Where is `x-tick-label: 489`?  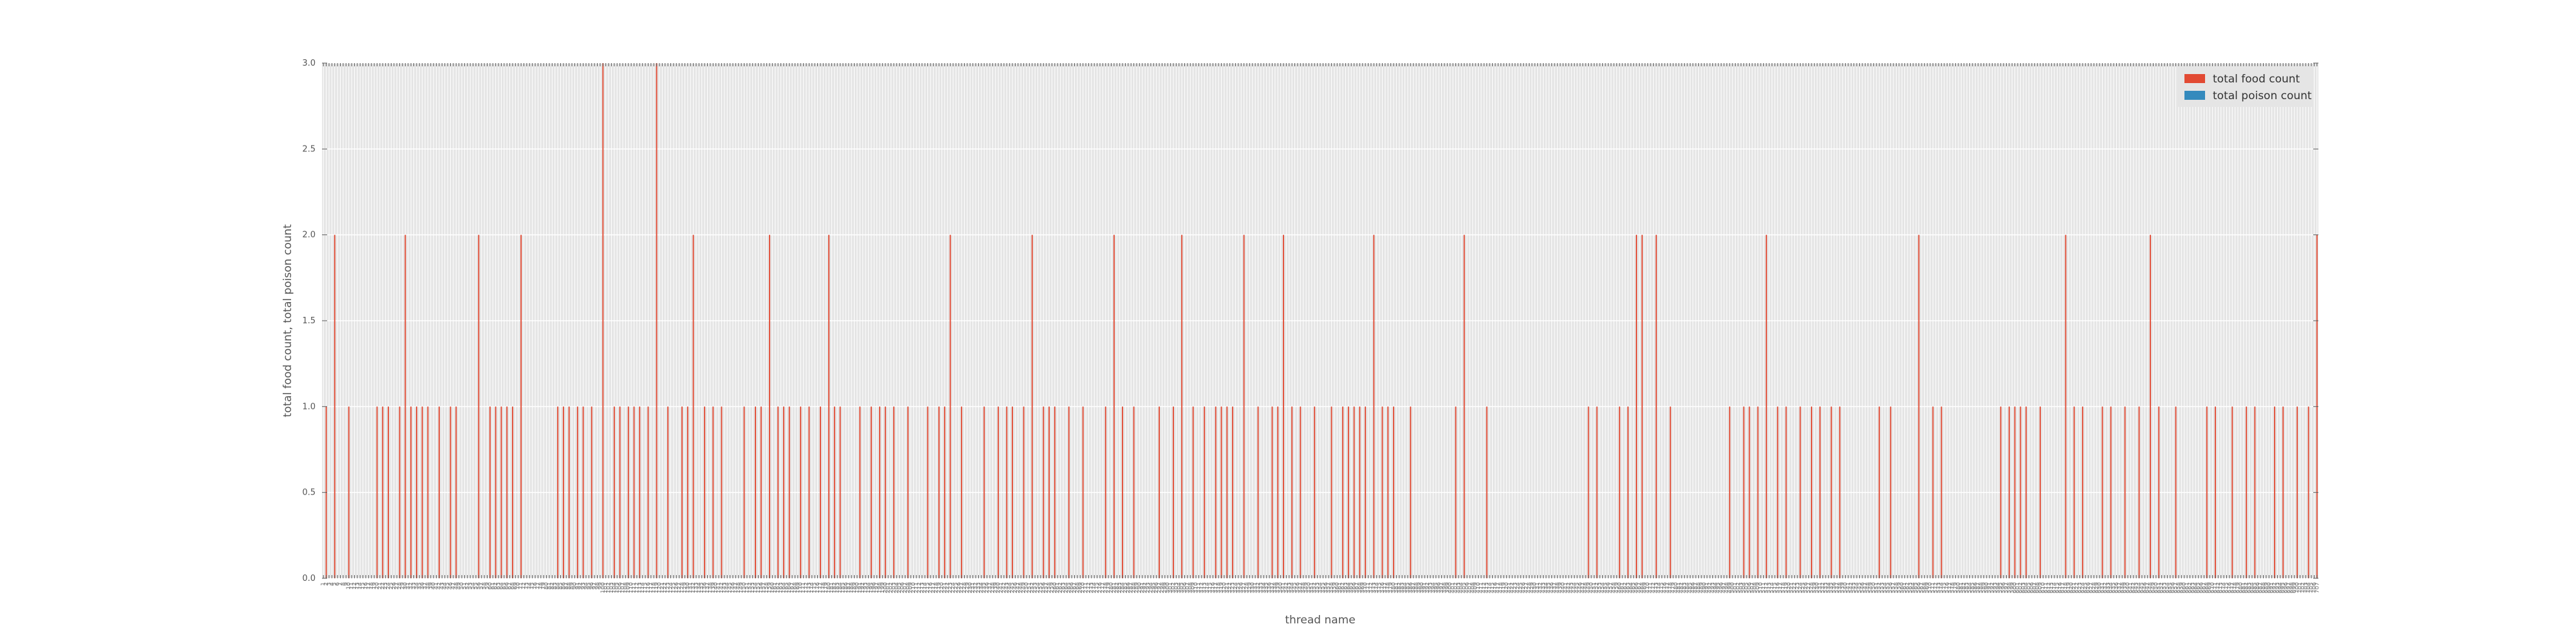 x-tick-label: 489 is located at coordinates (1702, 587).